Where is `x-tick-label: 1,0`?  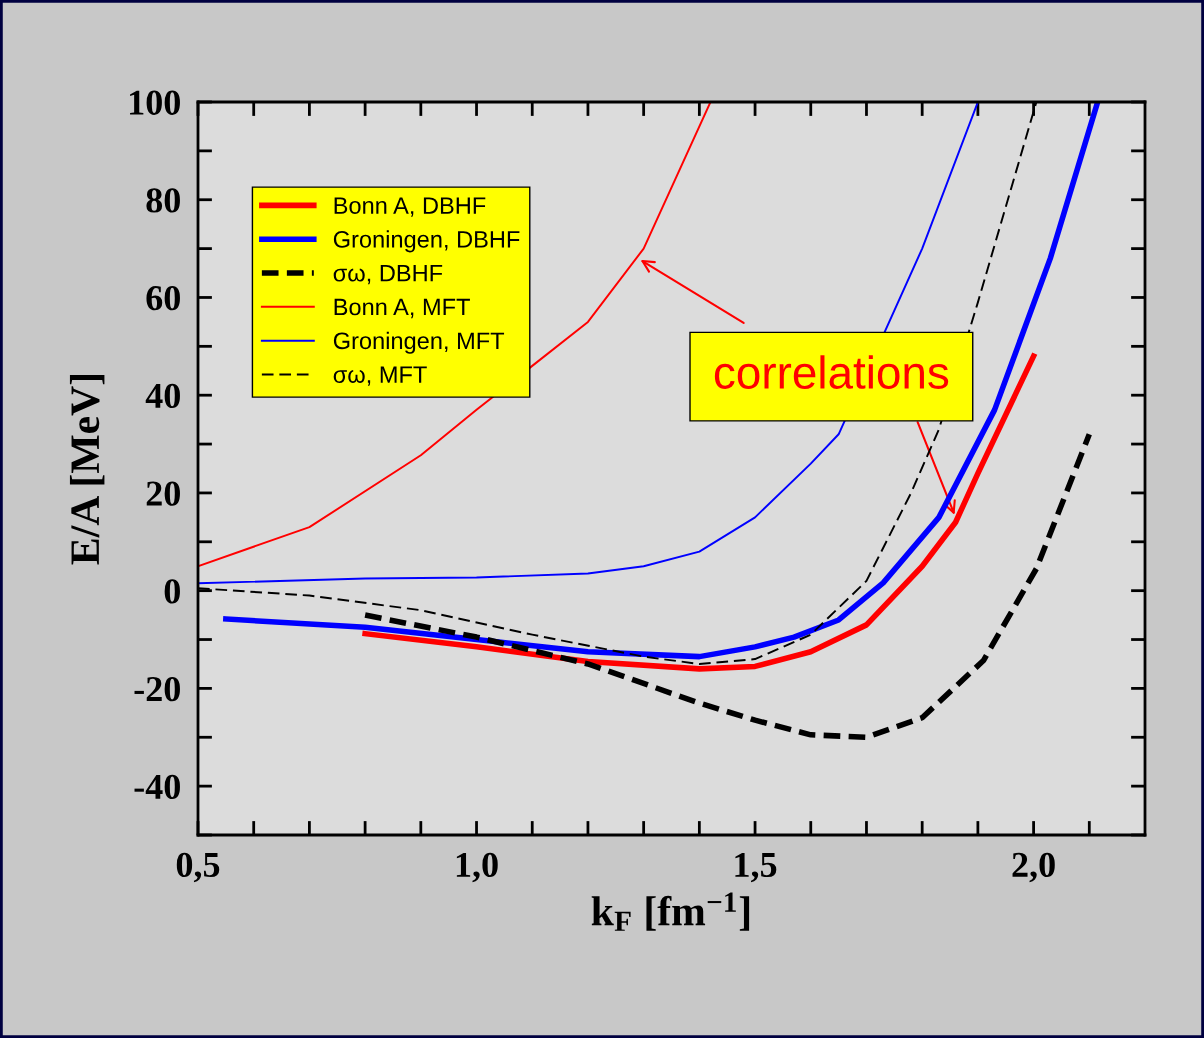 x-tick-label: 1,0 is located at coordinates (477, 867).